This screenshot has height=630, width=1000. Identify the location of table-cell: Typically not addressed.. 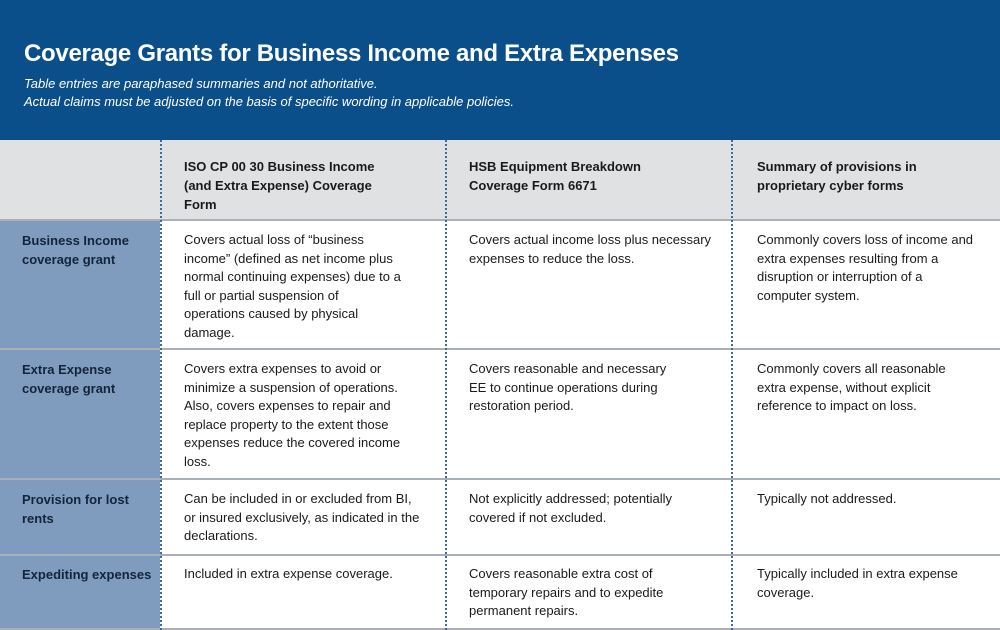
(827, 498).